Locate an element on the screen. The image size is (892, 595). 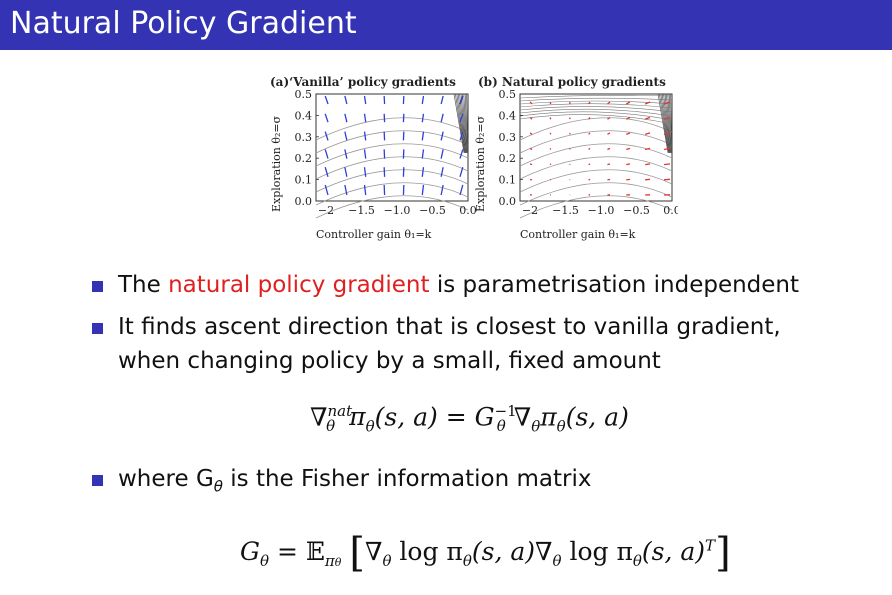
panel-a-title: (a)‘Vanilla’ policy gradients is located at coordinates (363, 82).